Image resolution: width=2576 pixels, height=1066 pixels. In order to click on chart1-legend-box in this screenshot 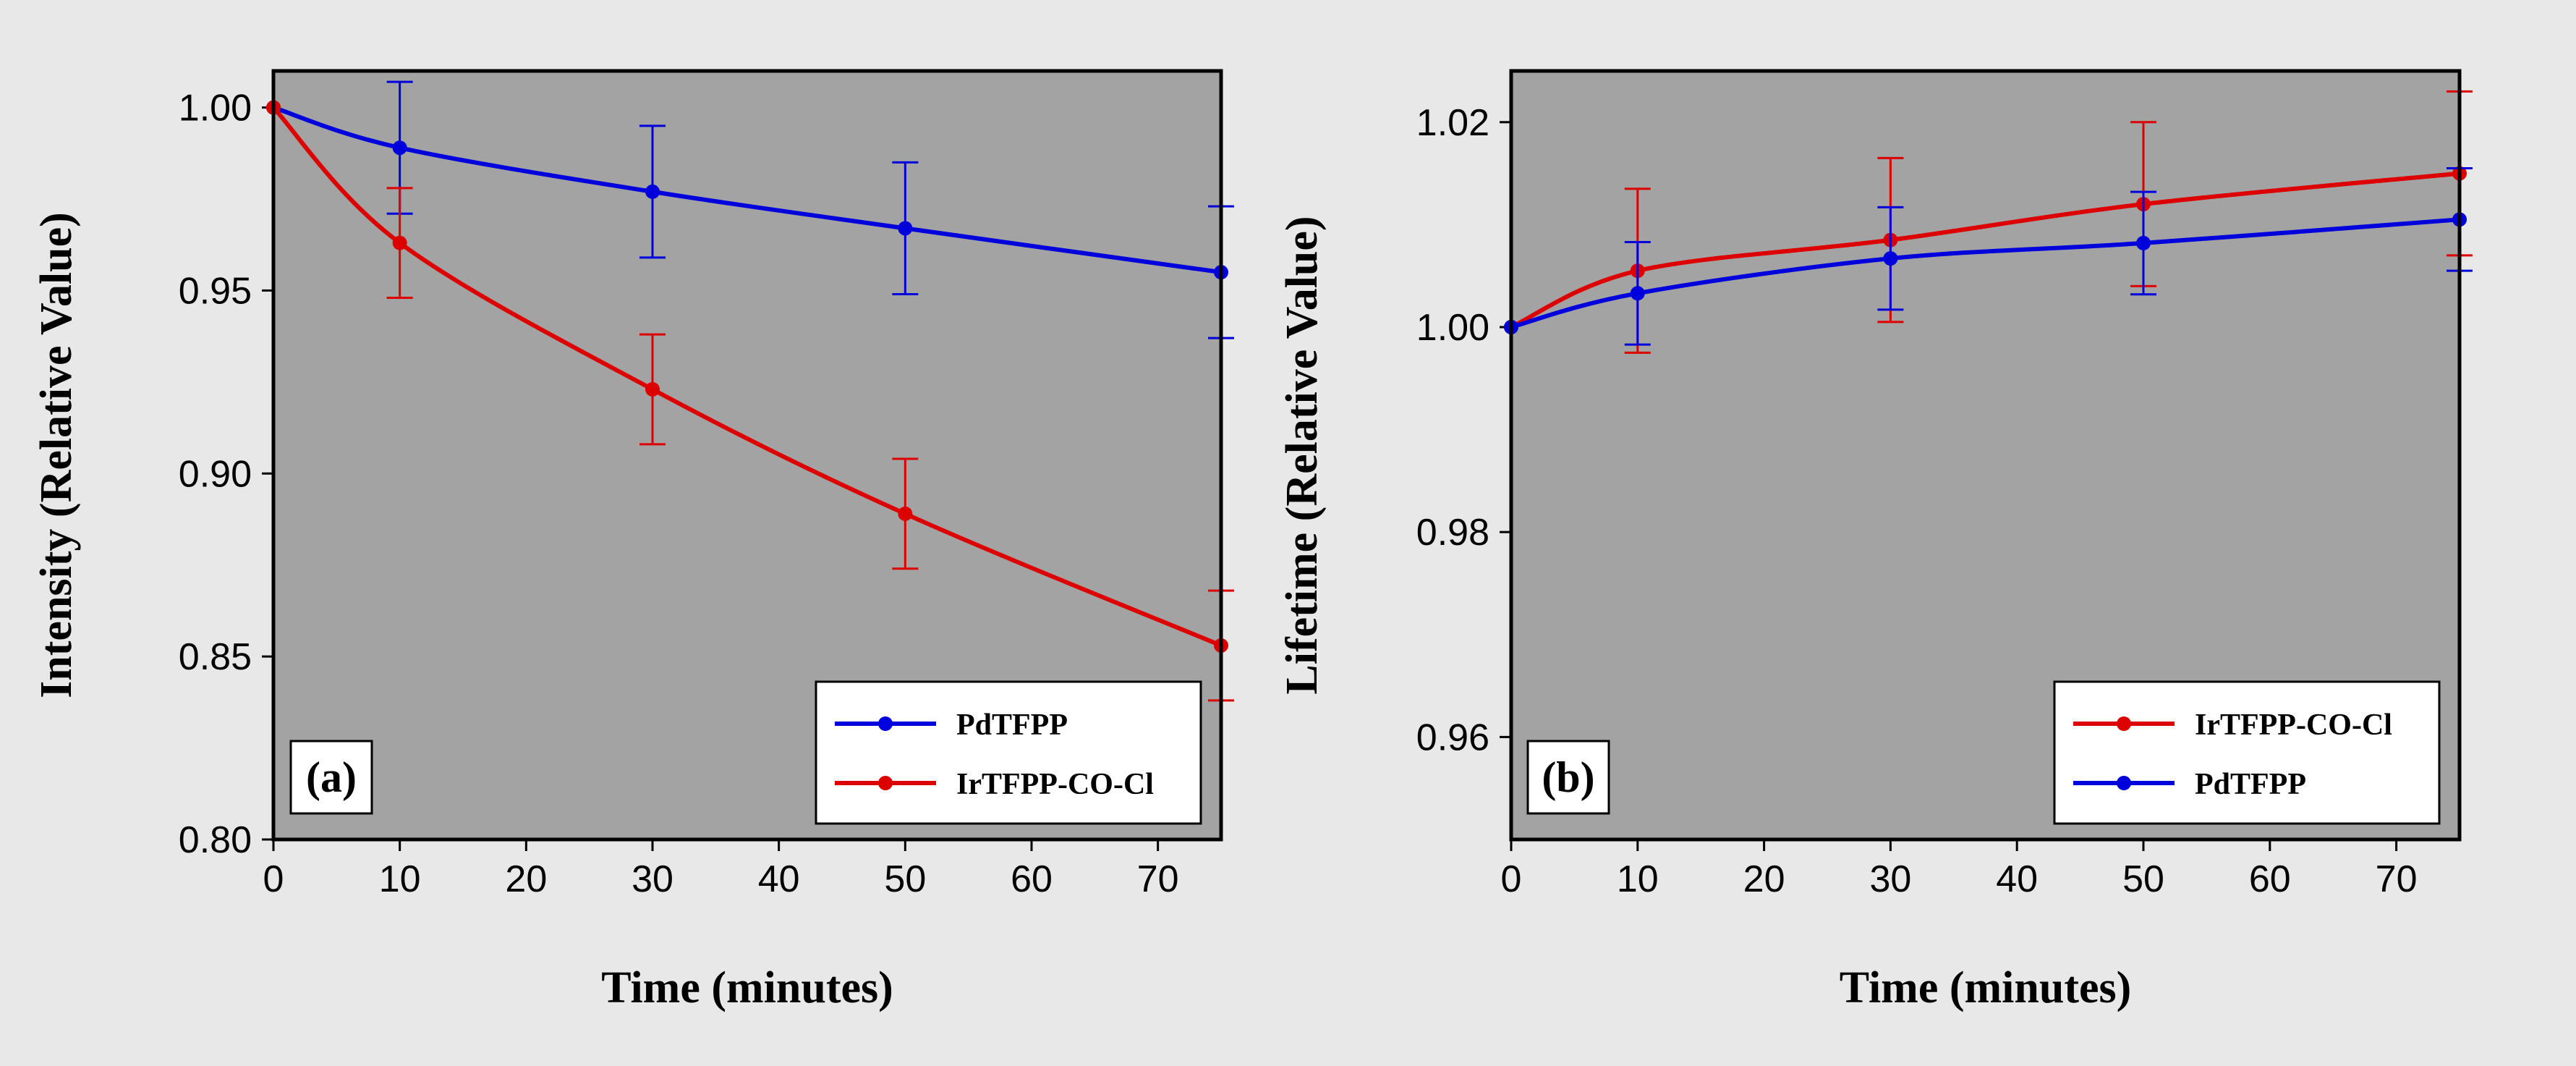, I will do `click(1008, 752)`.